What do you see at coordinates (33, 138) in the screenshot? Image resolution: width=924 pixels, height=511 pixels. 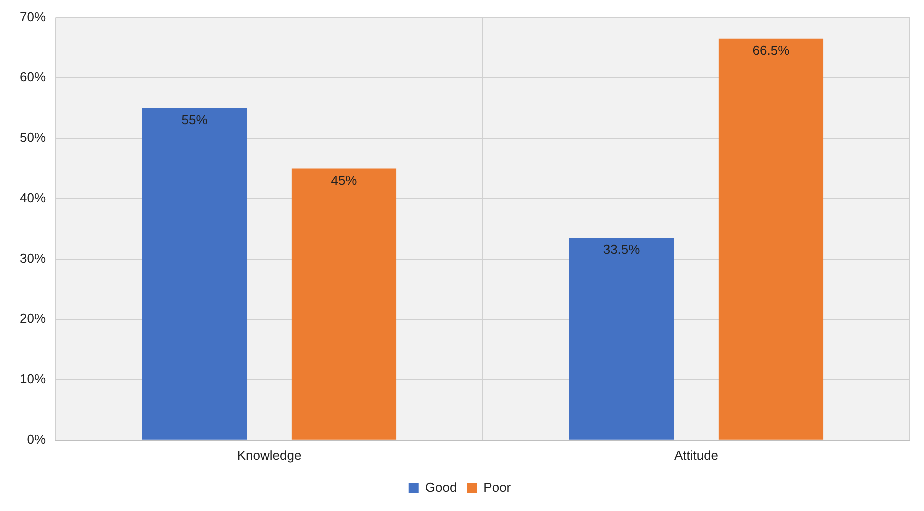 I see `y-tick-label: 50%` at bounding box center [33, 138].